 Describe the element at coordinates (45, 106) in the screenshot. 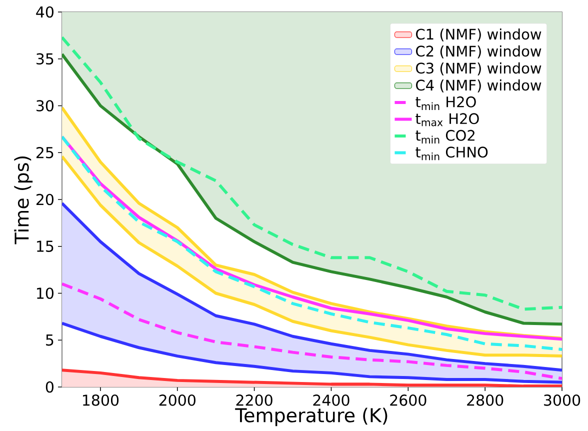

I see `y-tick-label: 30` at that location.